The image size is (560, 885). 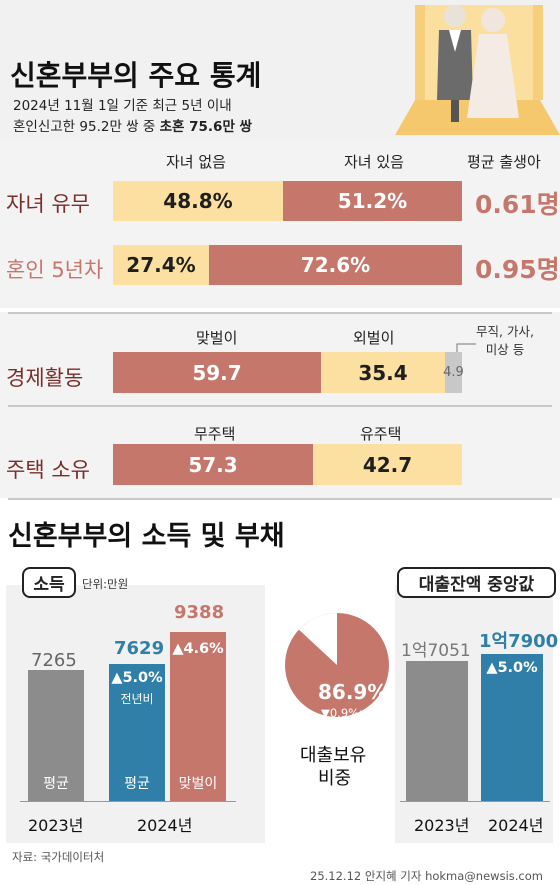 I want to click on year-2024-income: 2024년, so click(x=165, y=825).